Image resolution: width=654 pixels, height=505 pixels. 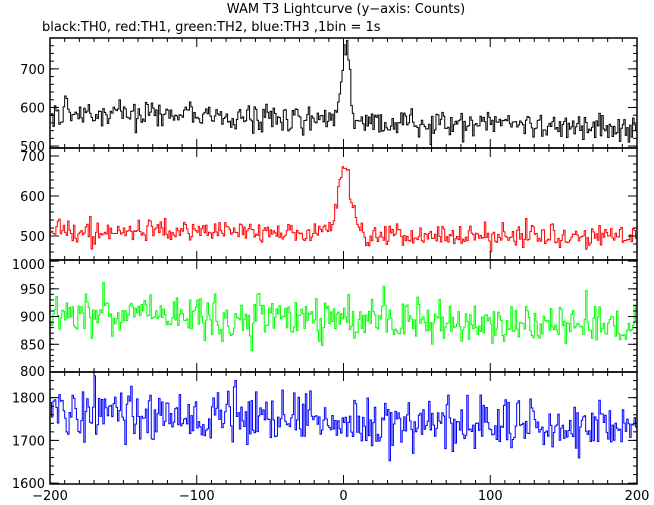 What do you see at coordinates (50, 496) in the screenshot?
I see `x-tick-label: −200` at bounding box center [50, 496].